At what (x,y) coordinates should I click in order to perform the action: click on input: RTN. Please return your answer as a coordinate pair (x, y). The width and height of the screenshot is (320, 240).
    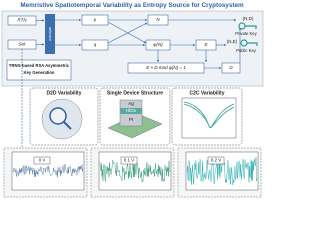
    Looking at the image, I should click on (22, 20).